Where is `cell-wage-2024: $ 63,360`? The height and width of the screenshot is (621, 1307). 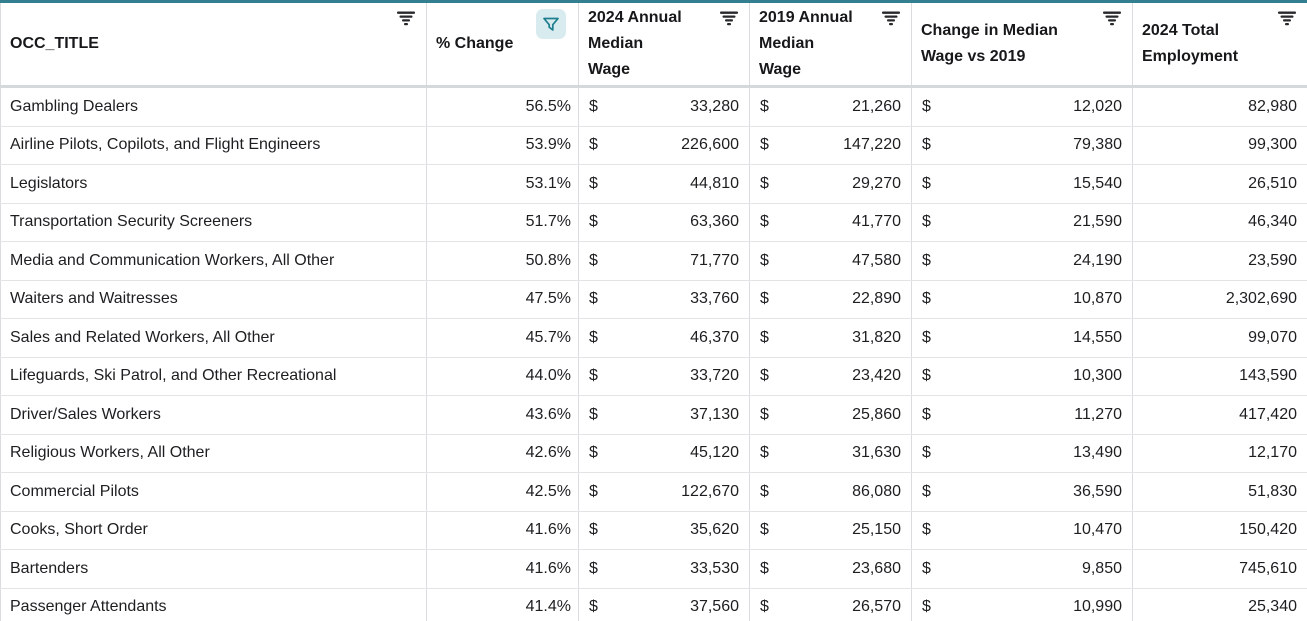 cell-wage-2024: $ 63,360 is located at coordinates (664, 222).